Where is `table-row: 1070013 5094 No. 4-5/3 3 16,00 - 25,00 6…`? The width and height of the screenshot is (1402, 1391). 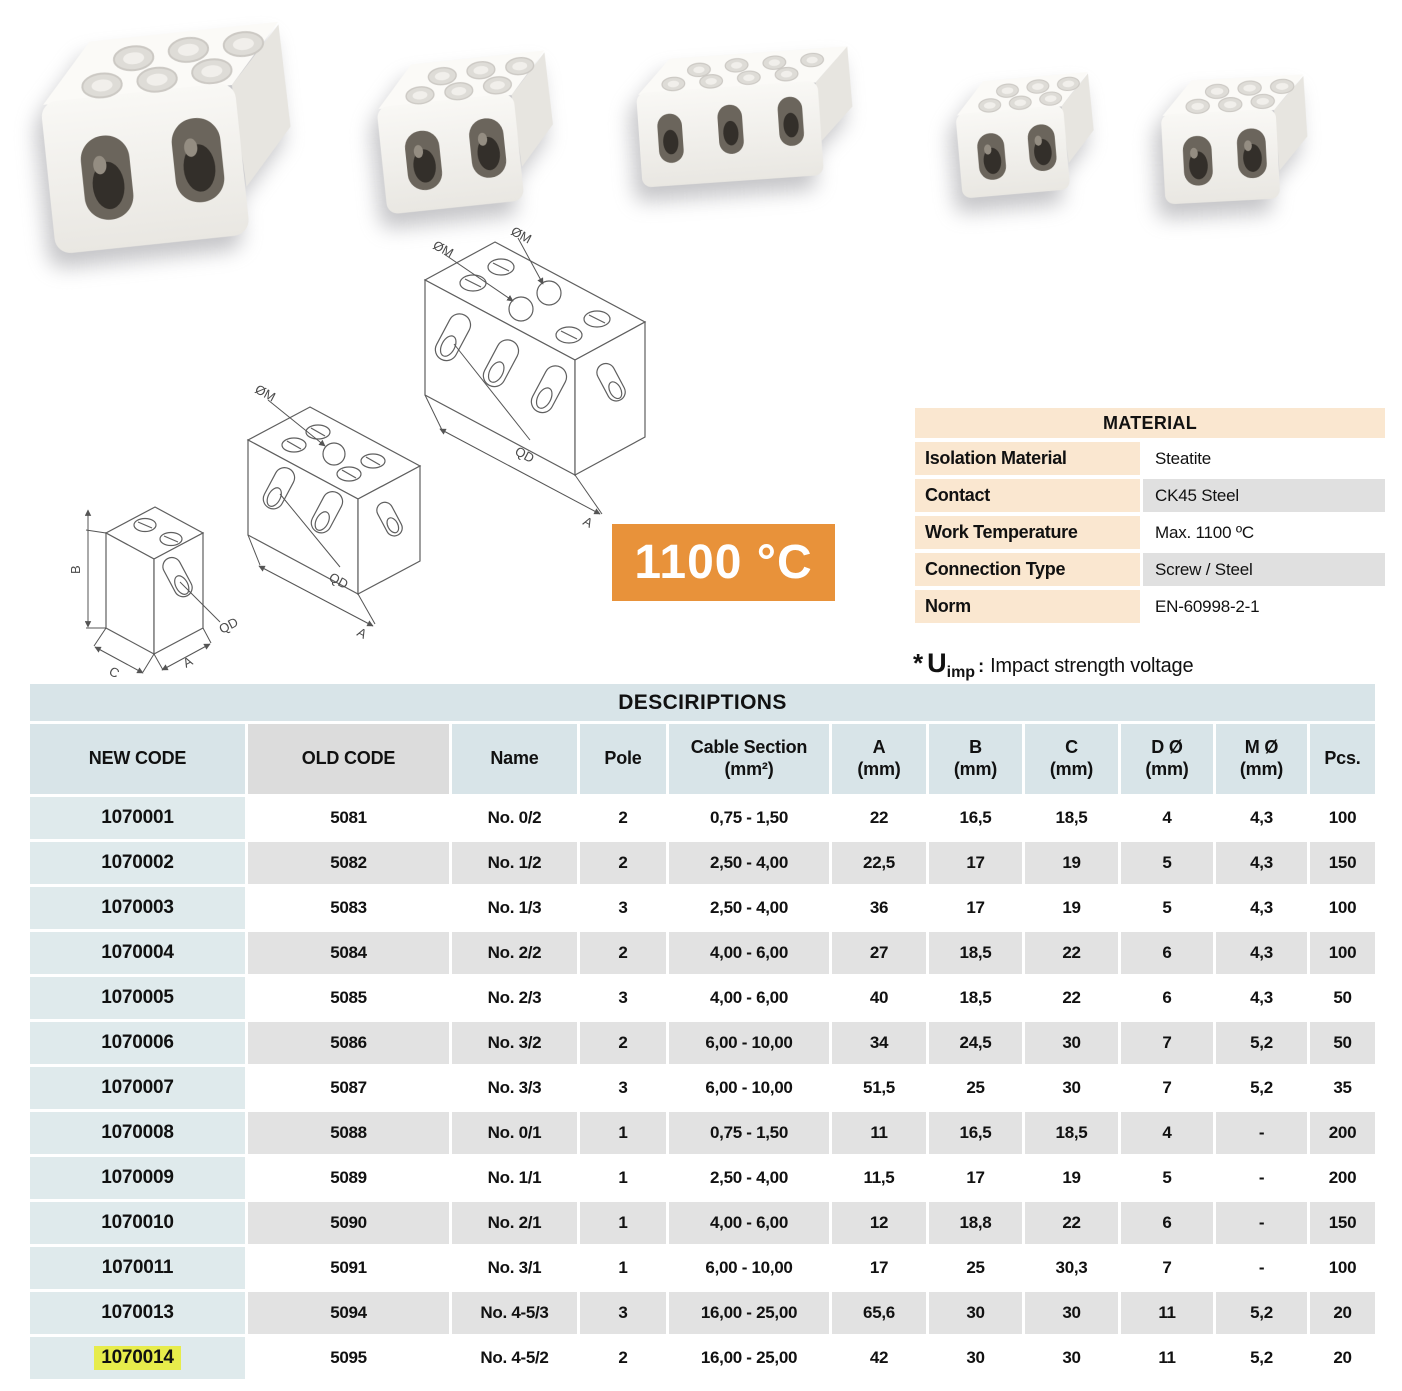
table-row: 1070013 5094 No. 4-5/3 3 16,00 - 25,00 6… is located at coordinates (702, 1313).